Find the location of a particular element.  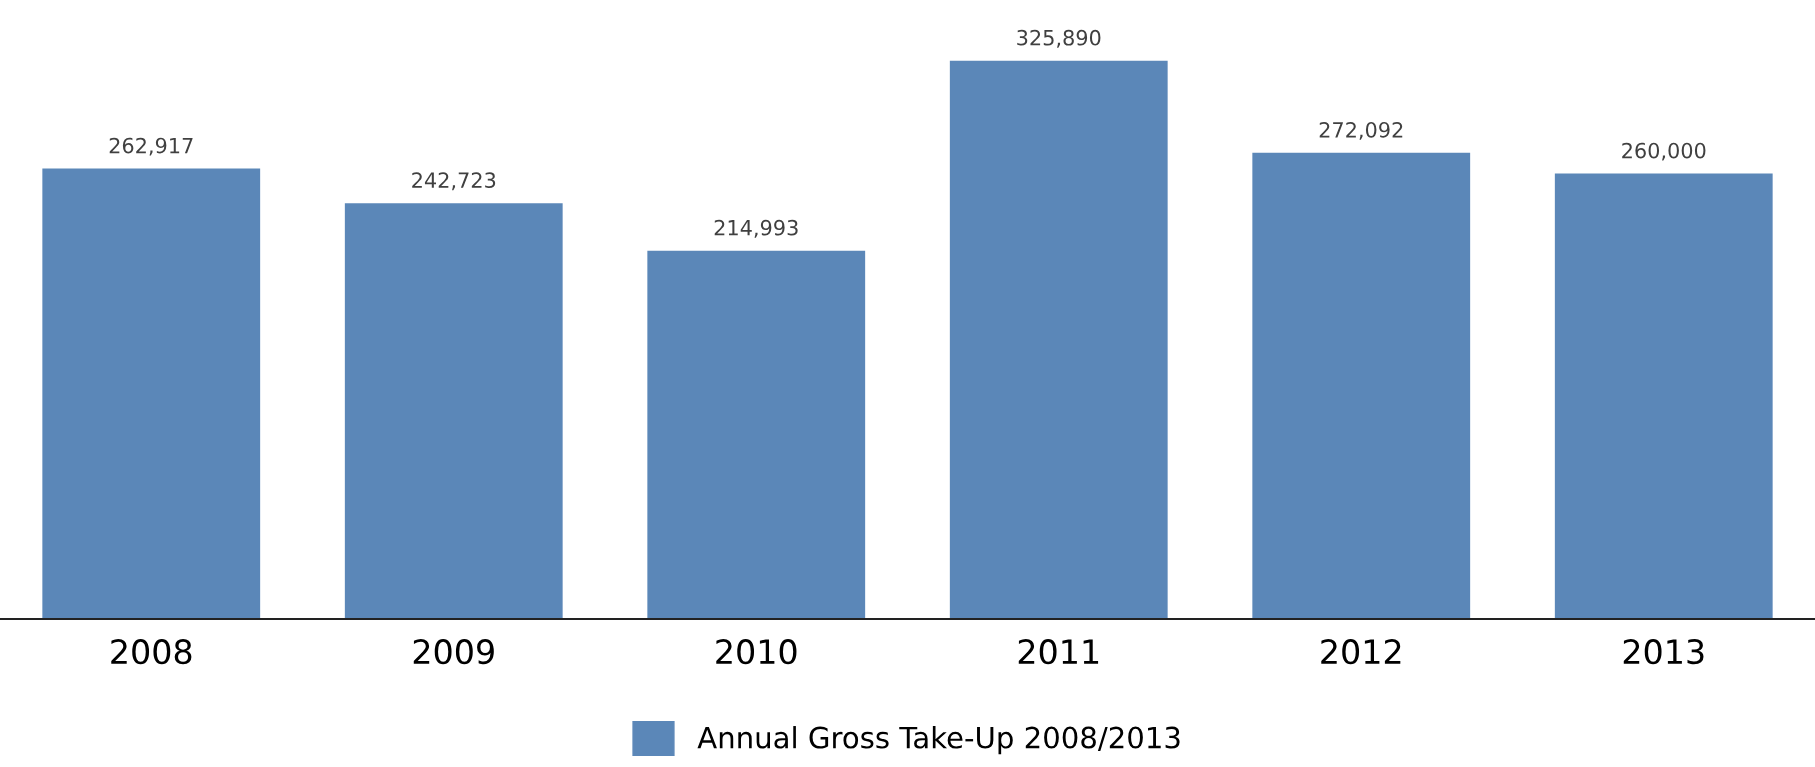

x-tick-label: 2010 is located at coordinates (756, 652).